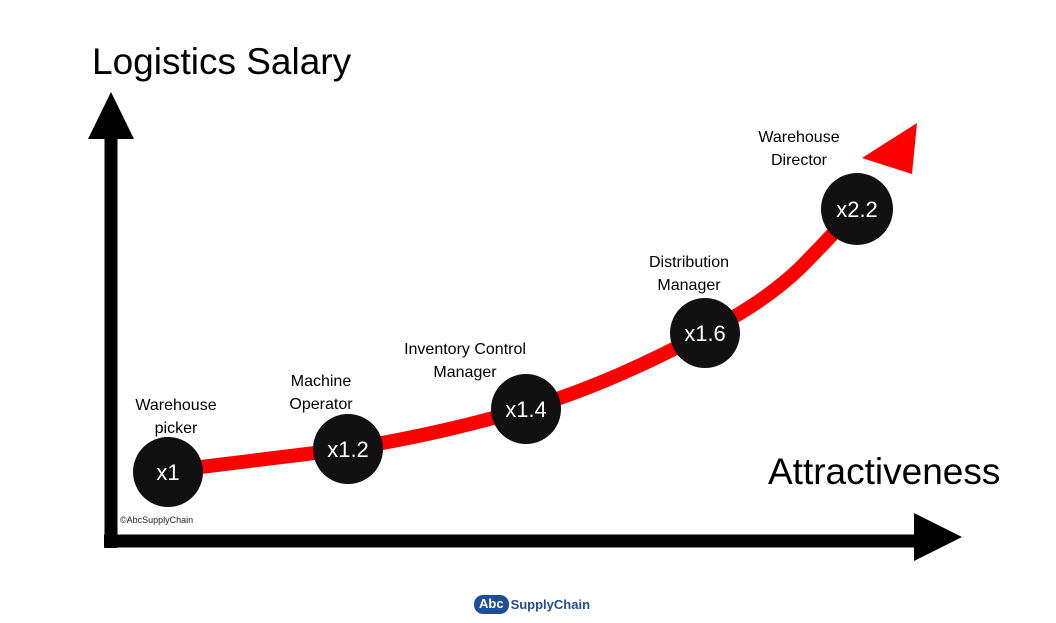 The image size is (1056, 623). What do you see at coordinates (689, 262) in the screenshot?
I see `role-label-line1: Distribution` at bounding box center [689, 262].